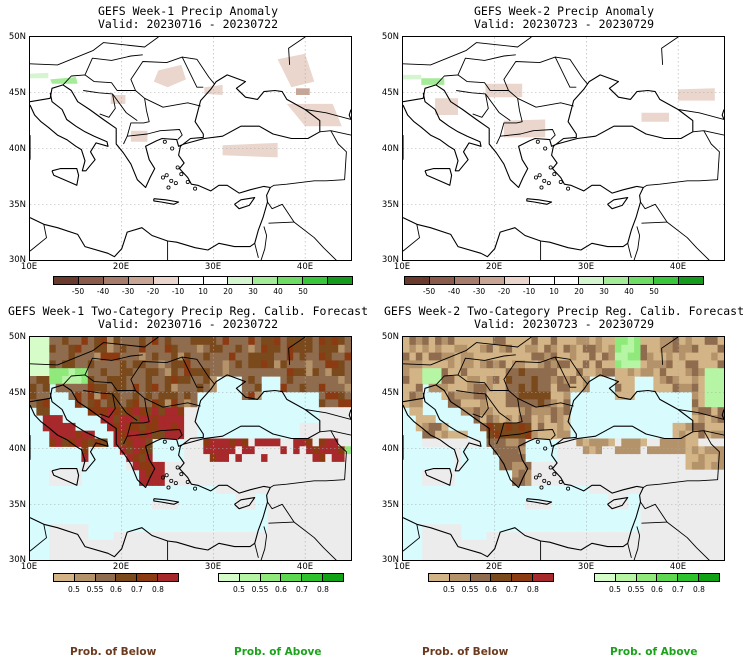 Image resolution: width=752 pixels, height=662 pixels. I want to click on colorbar-swatch, so click(166, 280).